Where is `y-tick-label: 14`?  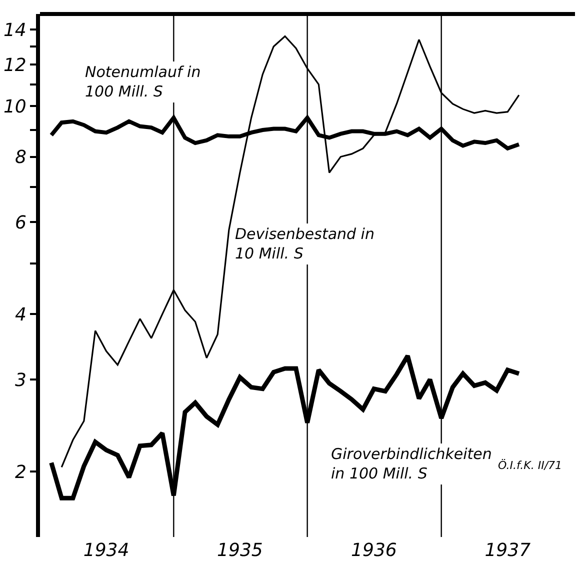 y-tick-label: 14 is located at coordinates (14, 30).